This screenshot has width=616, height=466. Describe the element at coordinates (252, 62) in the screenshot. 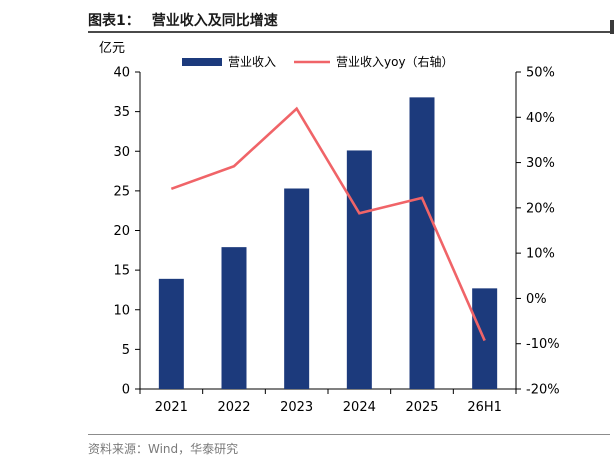

I see `legend-revenue-label: 营业收入` at that location.